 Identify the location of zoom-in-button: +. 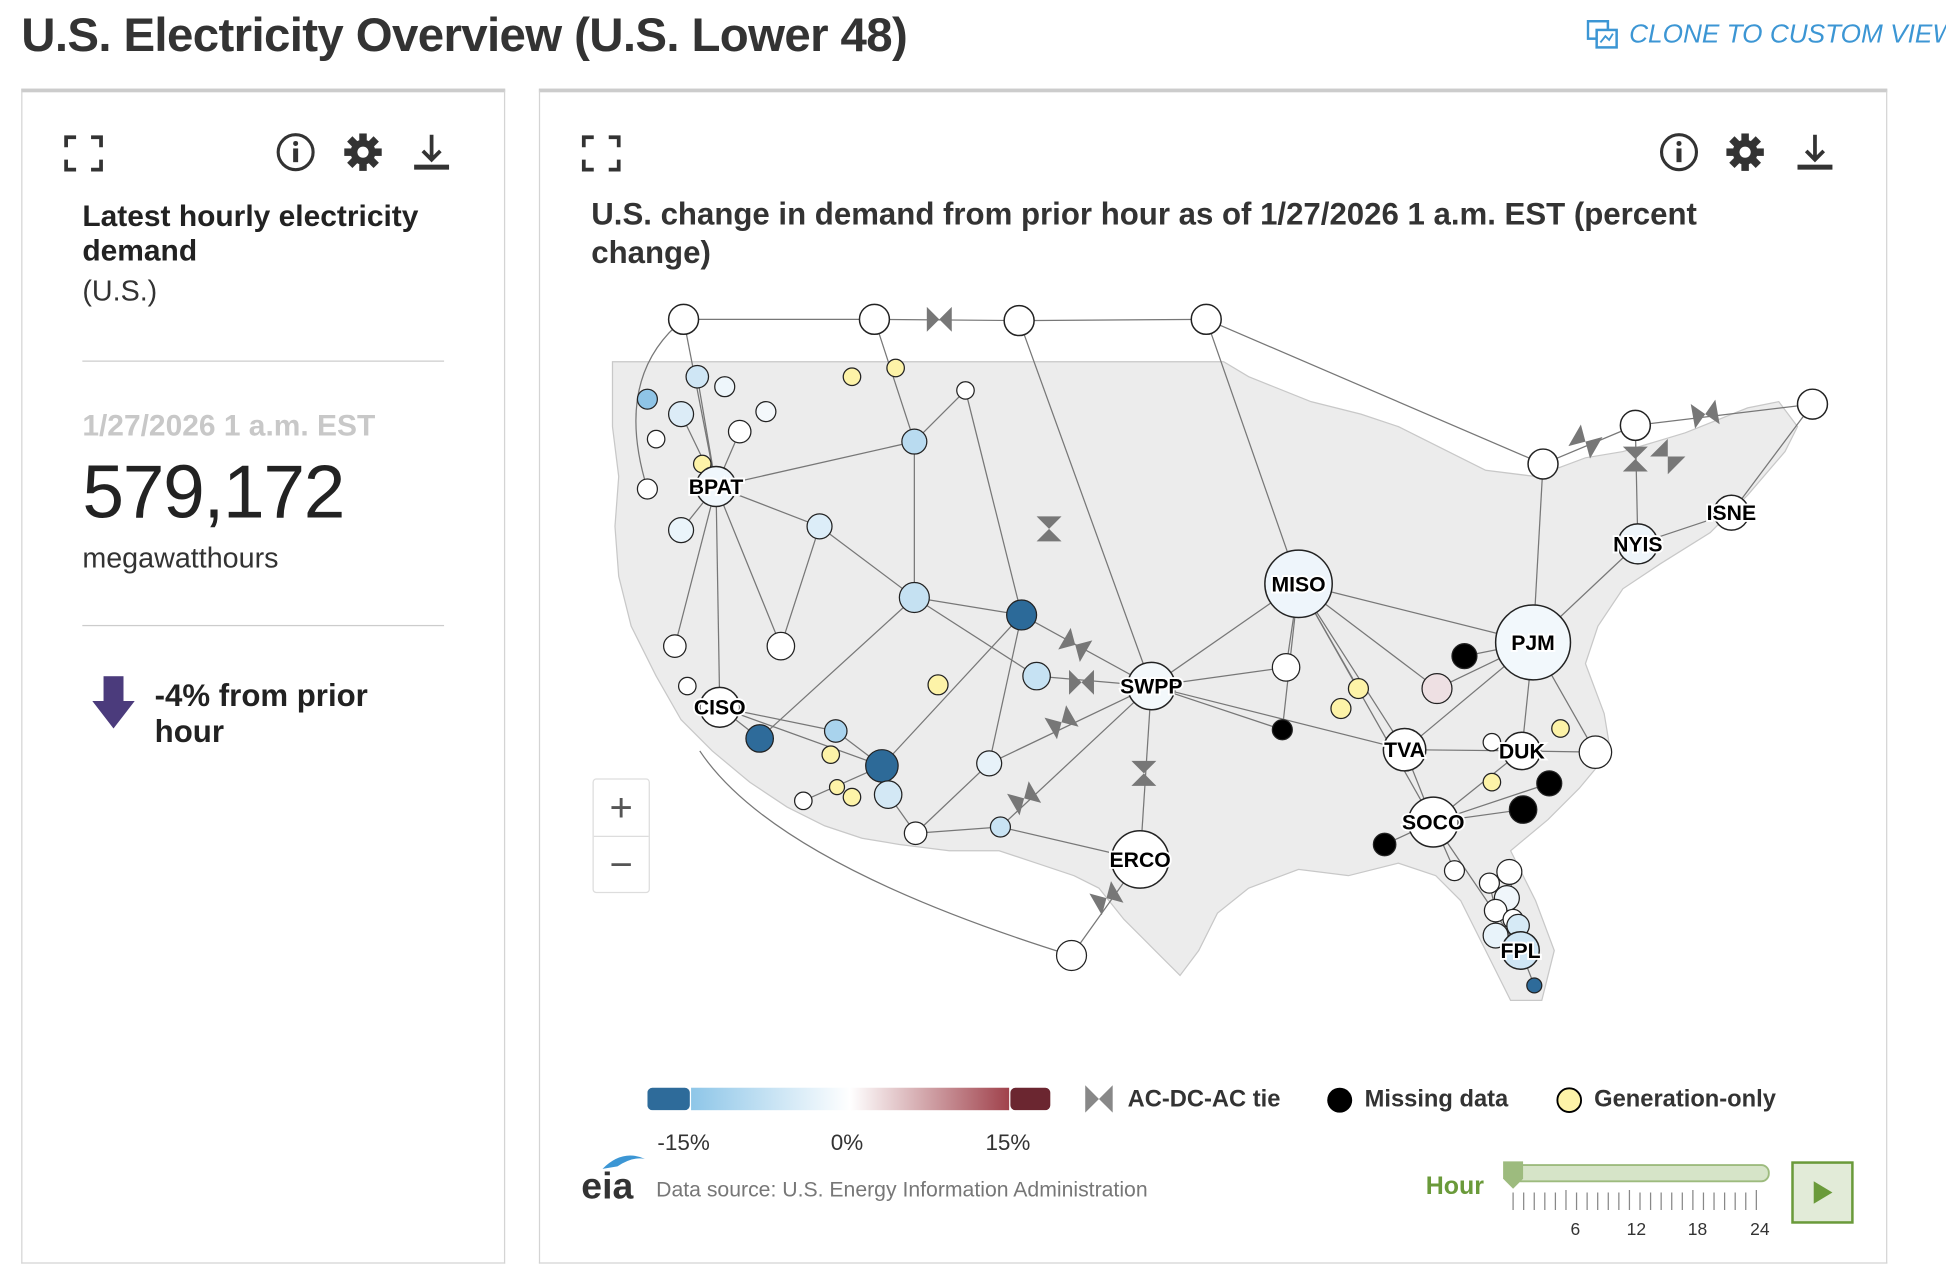
(621, 809).